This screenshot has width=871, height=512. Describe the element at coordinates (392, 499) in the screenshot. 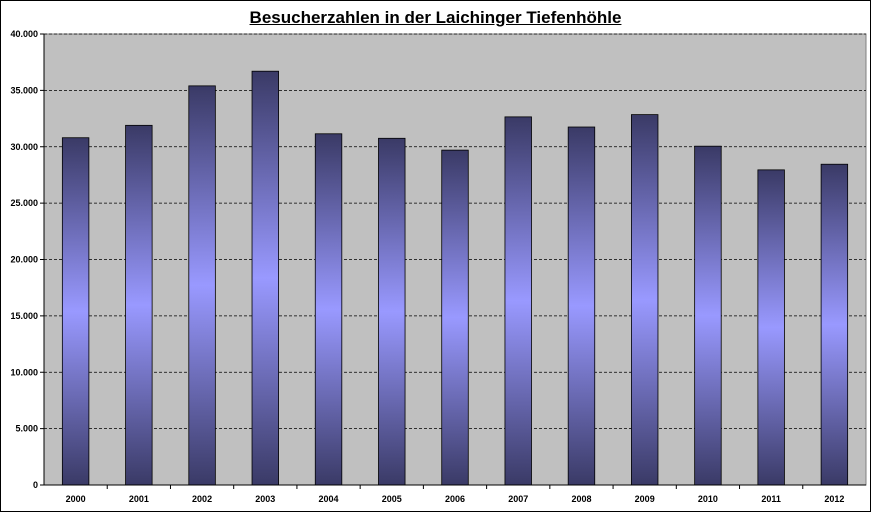

I see `x-tick-label: 2005` at that location.